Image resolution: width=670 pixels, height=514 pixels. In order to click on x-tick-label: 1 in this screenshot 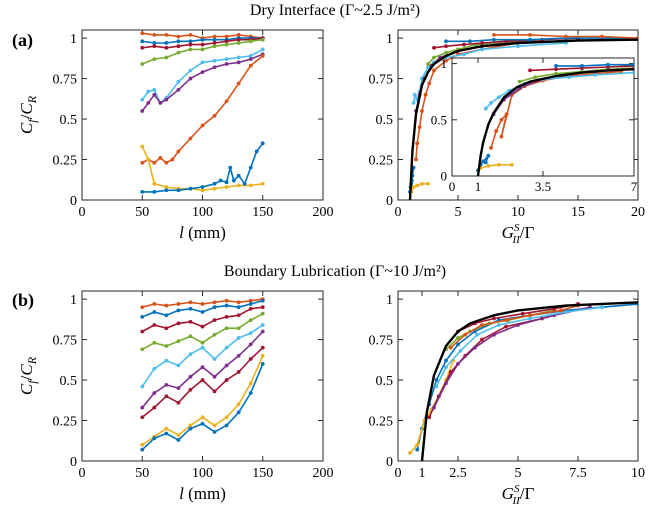, I will do `click(478, 186)`.